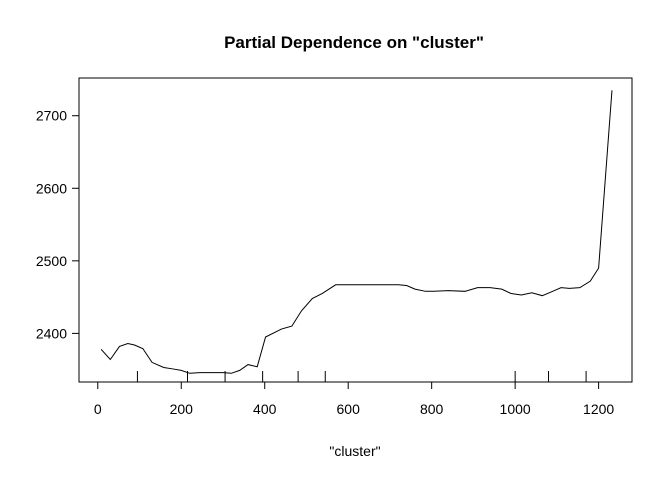 This screenshot has height=480, width=672. Describe the element at coordinates (51, 188) in the screenshot. I see `y-tick-label: 2600` at that location.